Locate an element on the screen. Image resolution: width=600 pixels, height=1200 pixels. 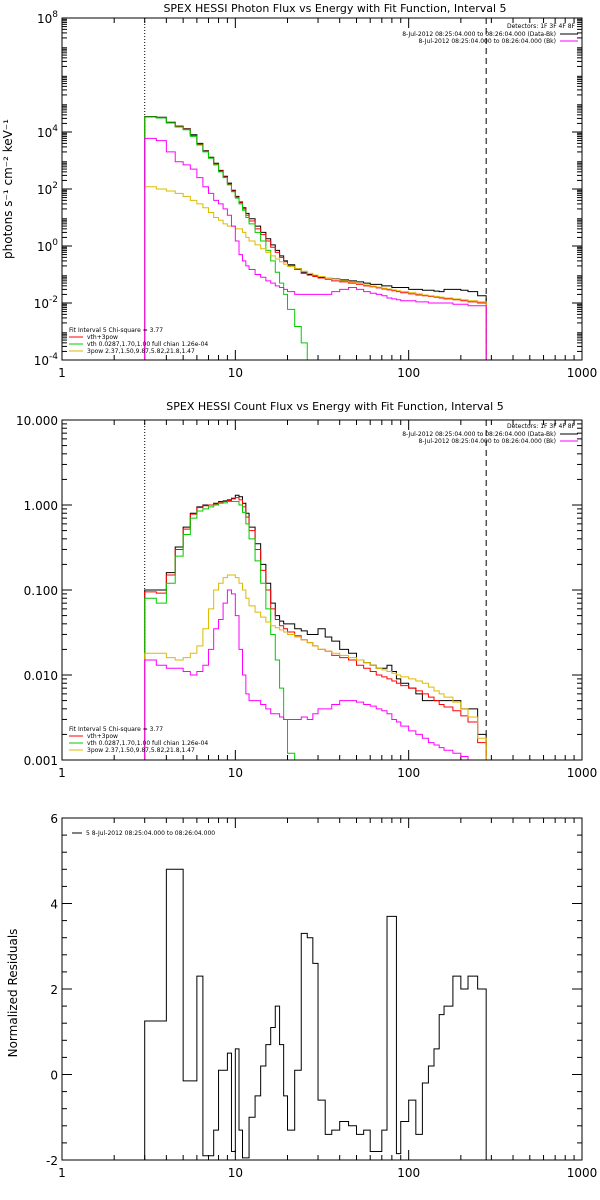
count-series-3pow is located at coordinates (315, 667).